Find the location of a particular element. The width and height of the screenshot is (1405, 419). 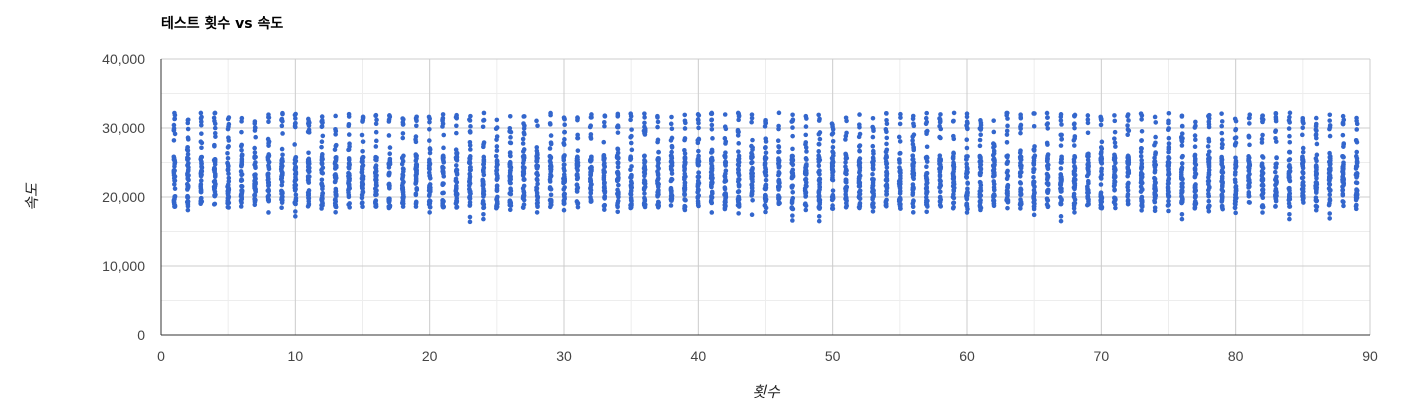

x-tick-label: 90 is located at coordinates (1370, 356).